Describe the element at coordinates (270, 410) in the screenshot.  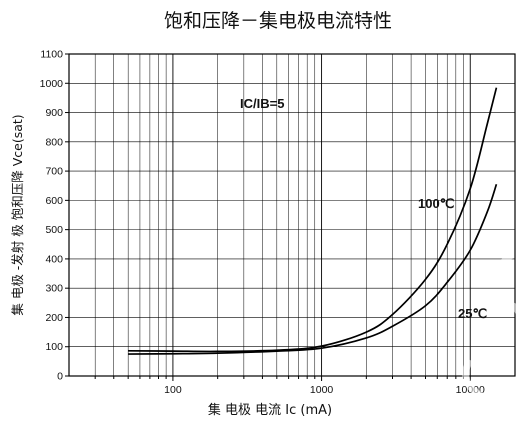
I see `x-axis-label: 集 电极 电流 Ic (mA)` at that location.